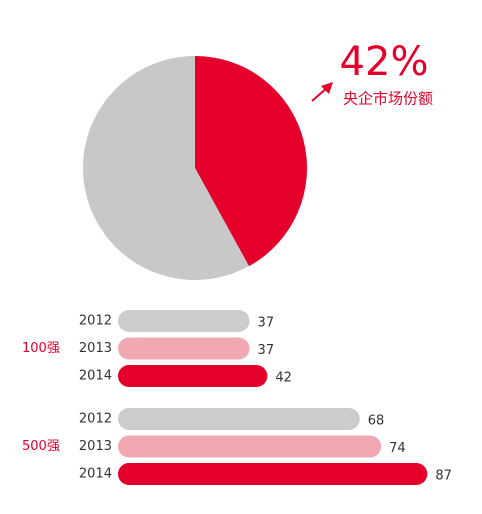 The height and width of the screenshot is (514, 482). What do you see at coordinates (283, 378) in the screenshot?
I see `value-label: 42` at bounding box center [283, 378].